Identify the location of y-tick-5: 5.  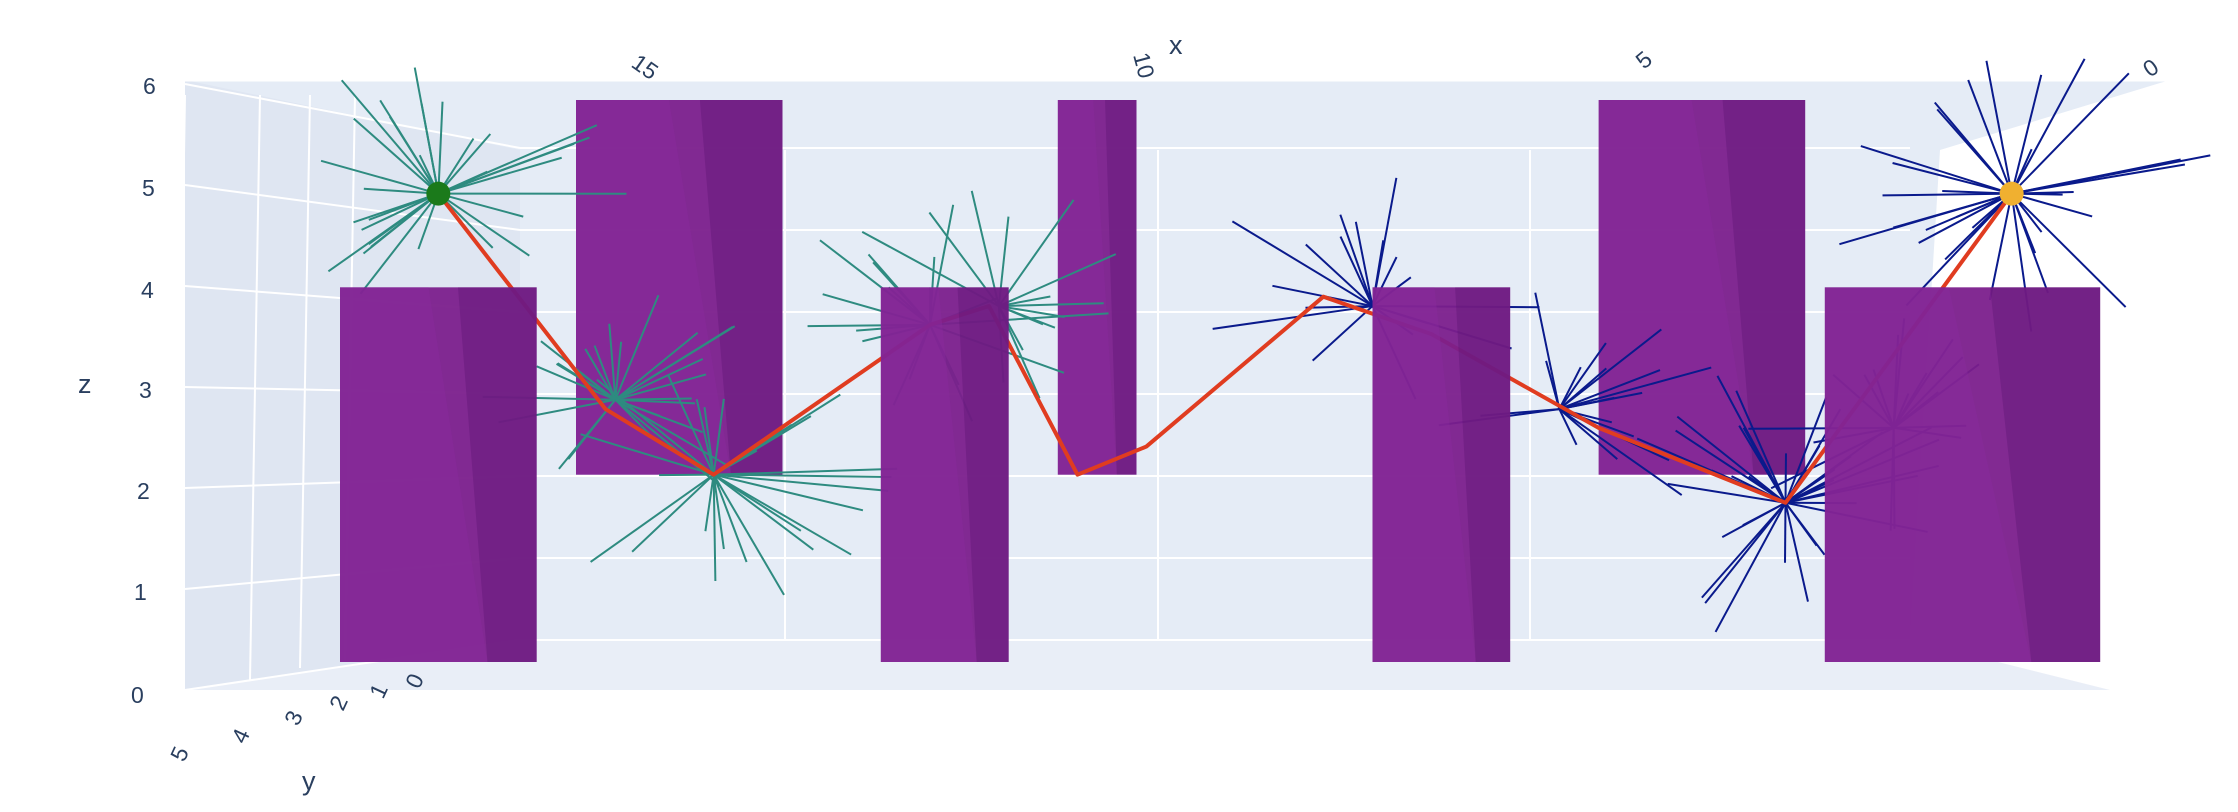
(179, 754).